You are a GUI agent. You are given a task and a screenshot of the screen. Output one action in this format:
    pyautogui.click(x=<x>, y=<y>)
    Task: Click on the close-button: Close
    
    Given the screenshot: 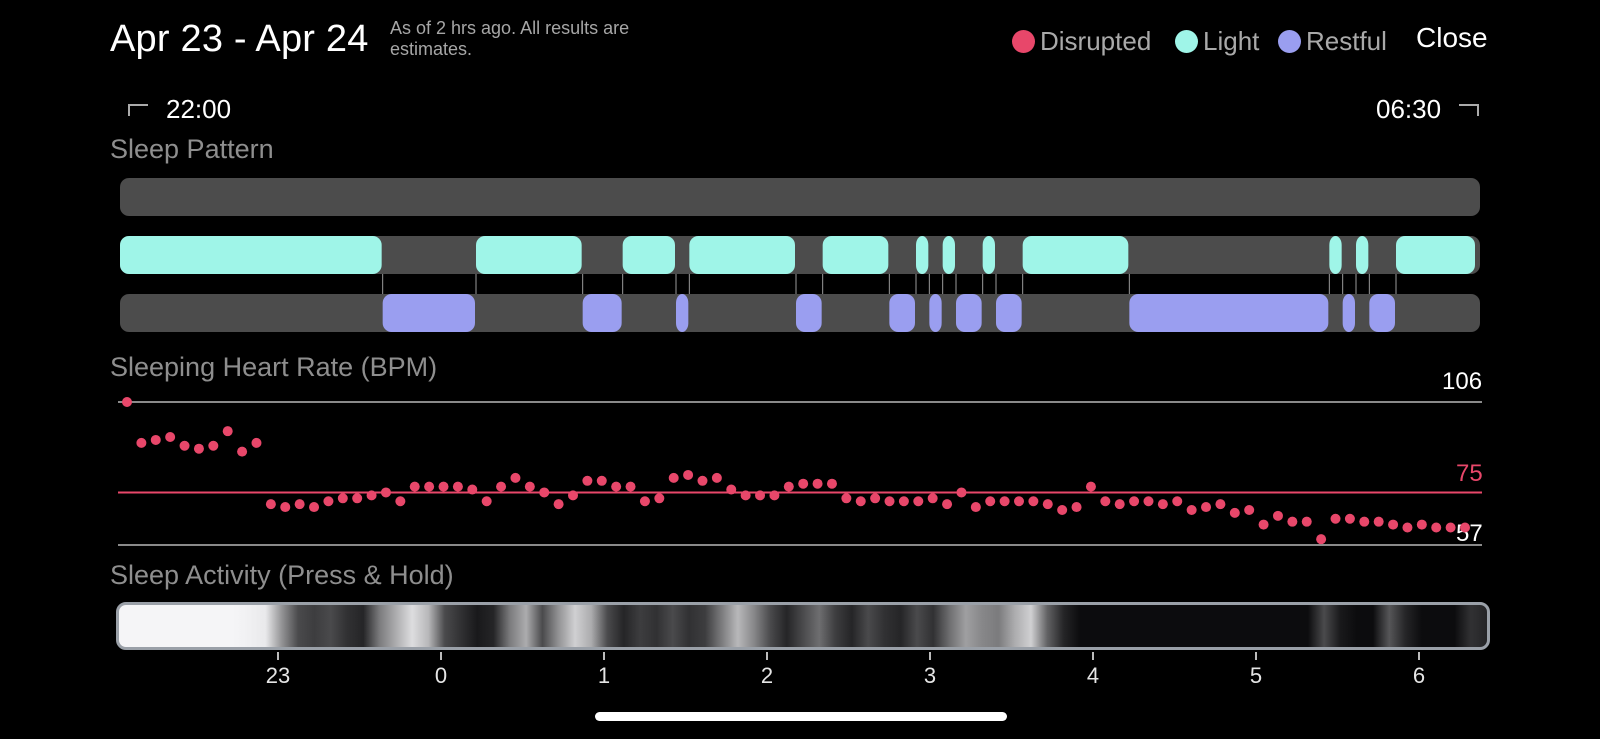 What is the action you would take?
    pyautogui.click(x=1452, y=37)
    